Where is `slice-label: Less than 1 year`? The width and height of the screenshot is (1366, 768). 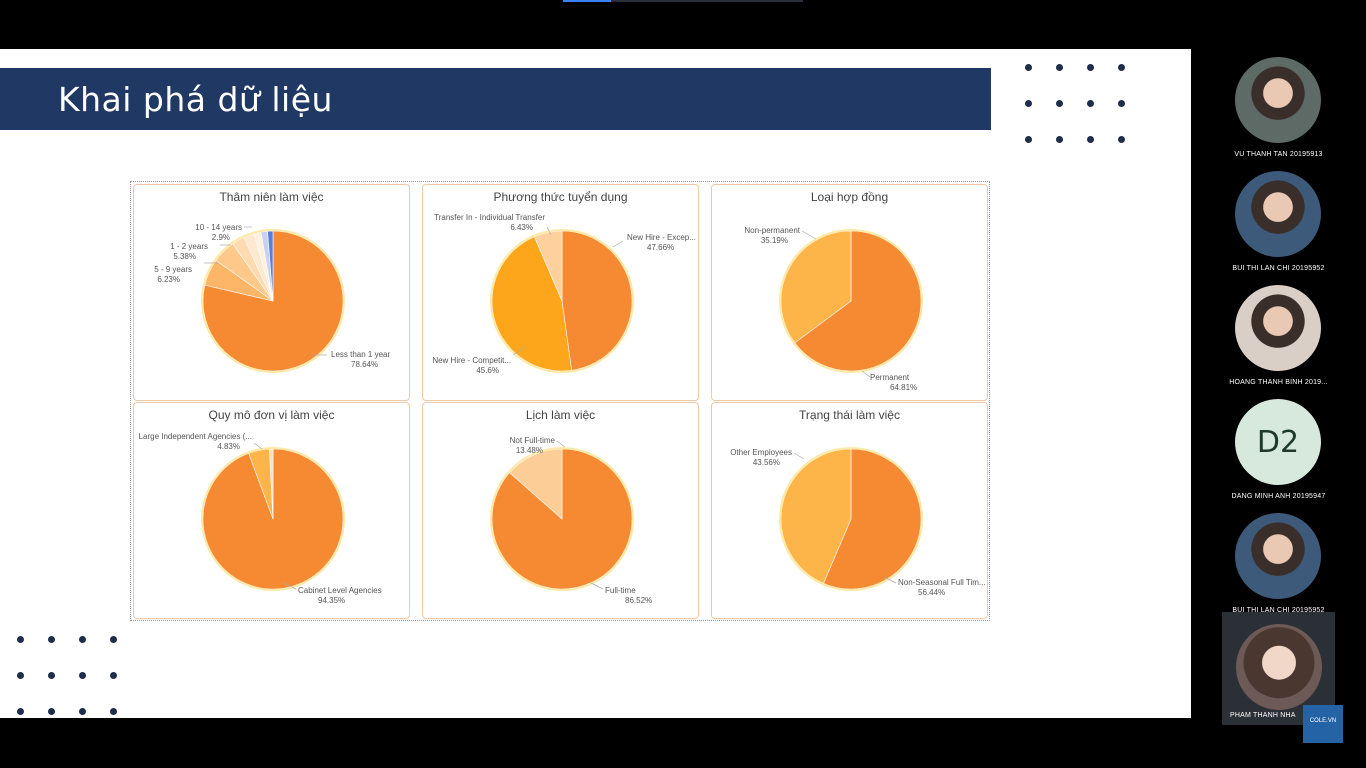 slice-label: Less than 1 year is located at coordinates (360, 354).